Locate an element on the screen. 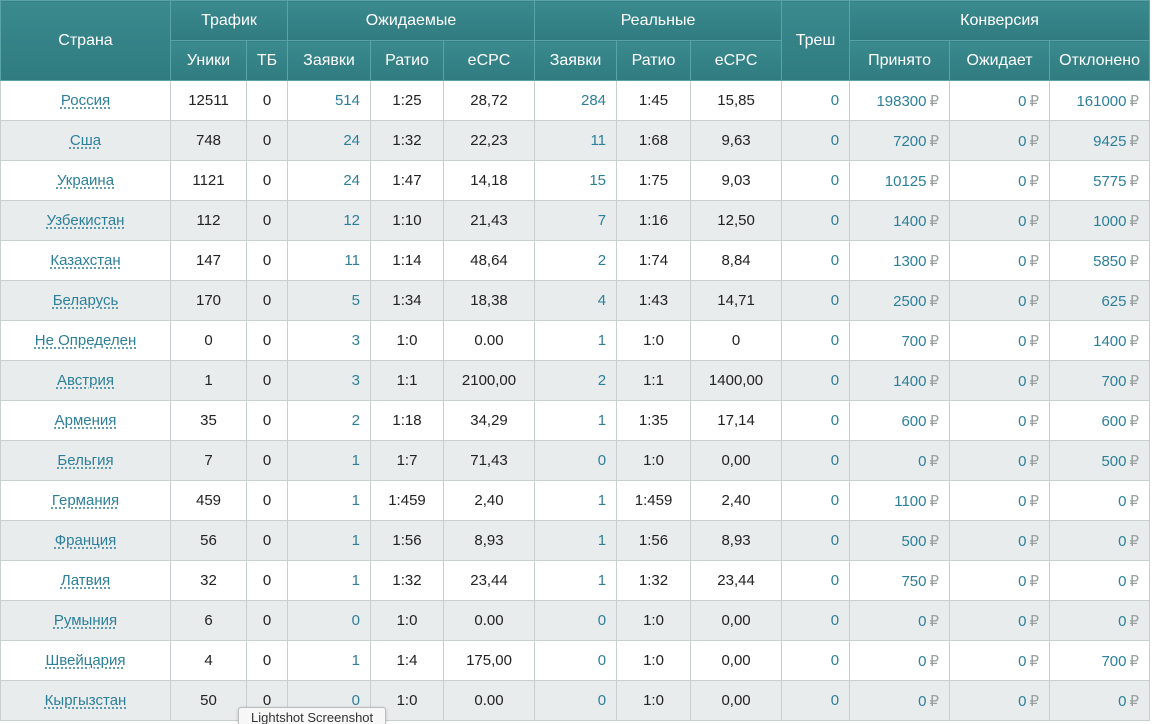  value-rejected: 1400 is located at coordinates (1110, 341).